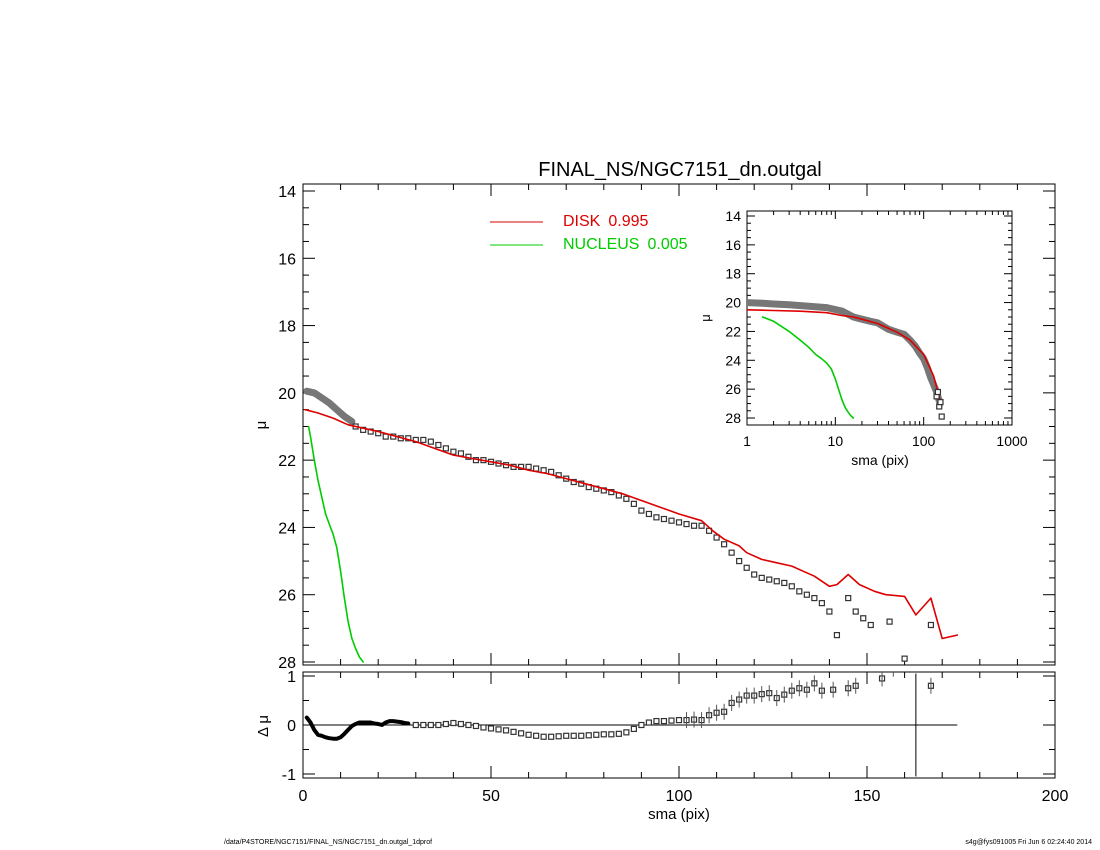  I want to click on x-tick-label: 0, so click(303, 796).